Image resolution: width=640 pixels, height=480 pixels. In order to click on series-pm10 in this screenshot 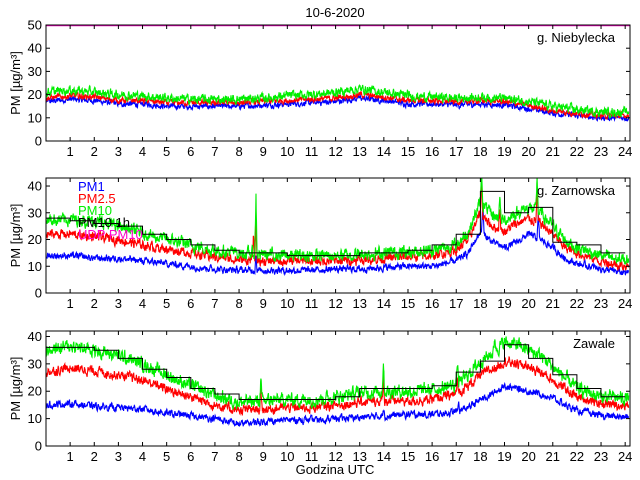, I will do `click(338, 373)`.